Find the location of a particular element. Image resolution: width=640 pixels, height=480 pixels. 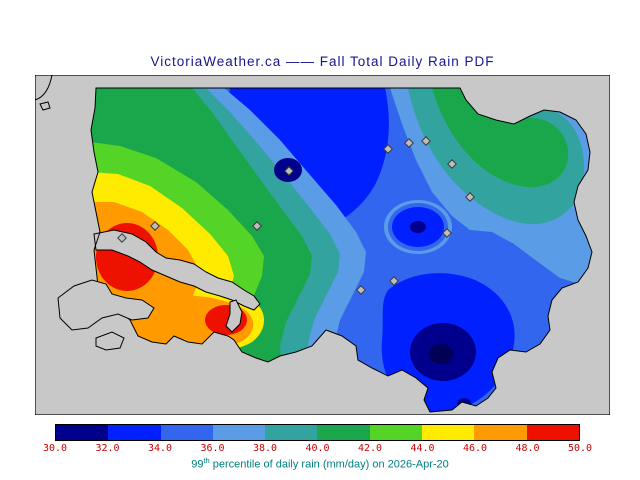

colorbar-tick-label: 34.0 is located at coordinates (160, 448).